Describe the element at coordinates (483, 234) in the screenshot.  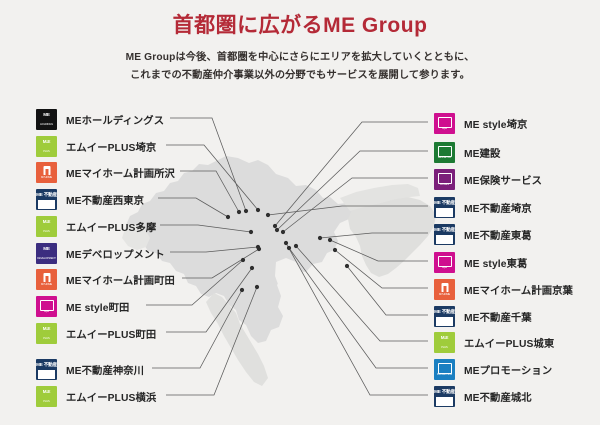
I see `company-entry: ME 不動産 ME不動産東葛` at that location.